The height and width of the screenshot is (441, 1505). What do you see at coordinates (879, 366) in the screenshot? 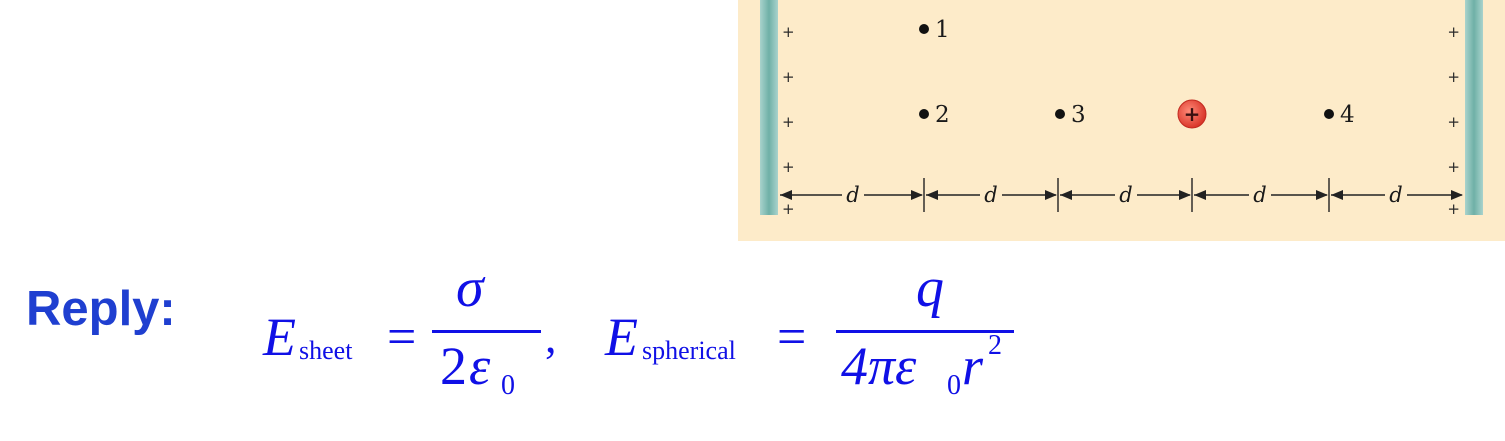
I see `eq2-den-text: 4πε` at bounding box center [879, 366].